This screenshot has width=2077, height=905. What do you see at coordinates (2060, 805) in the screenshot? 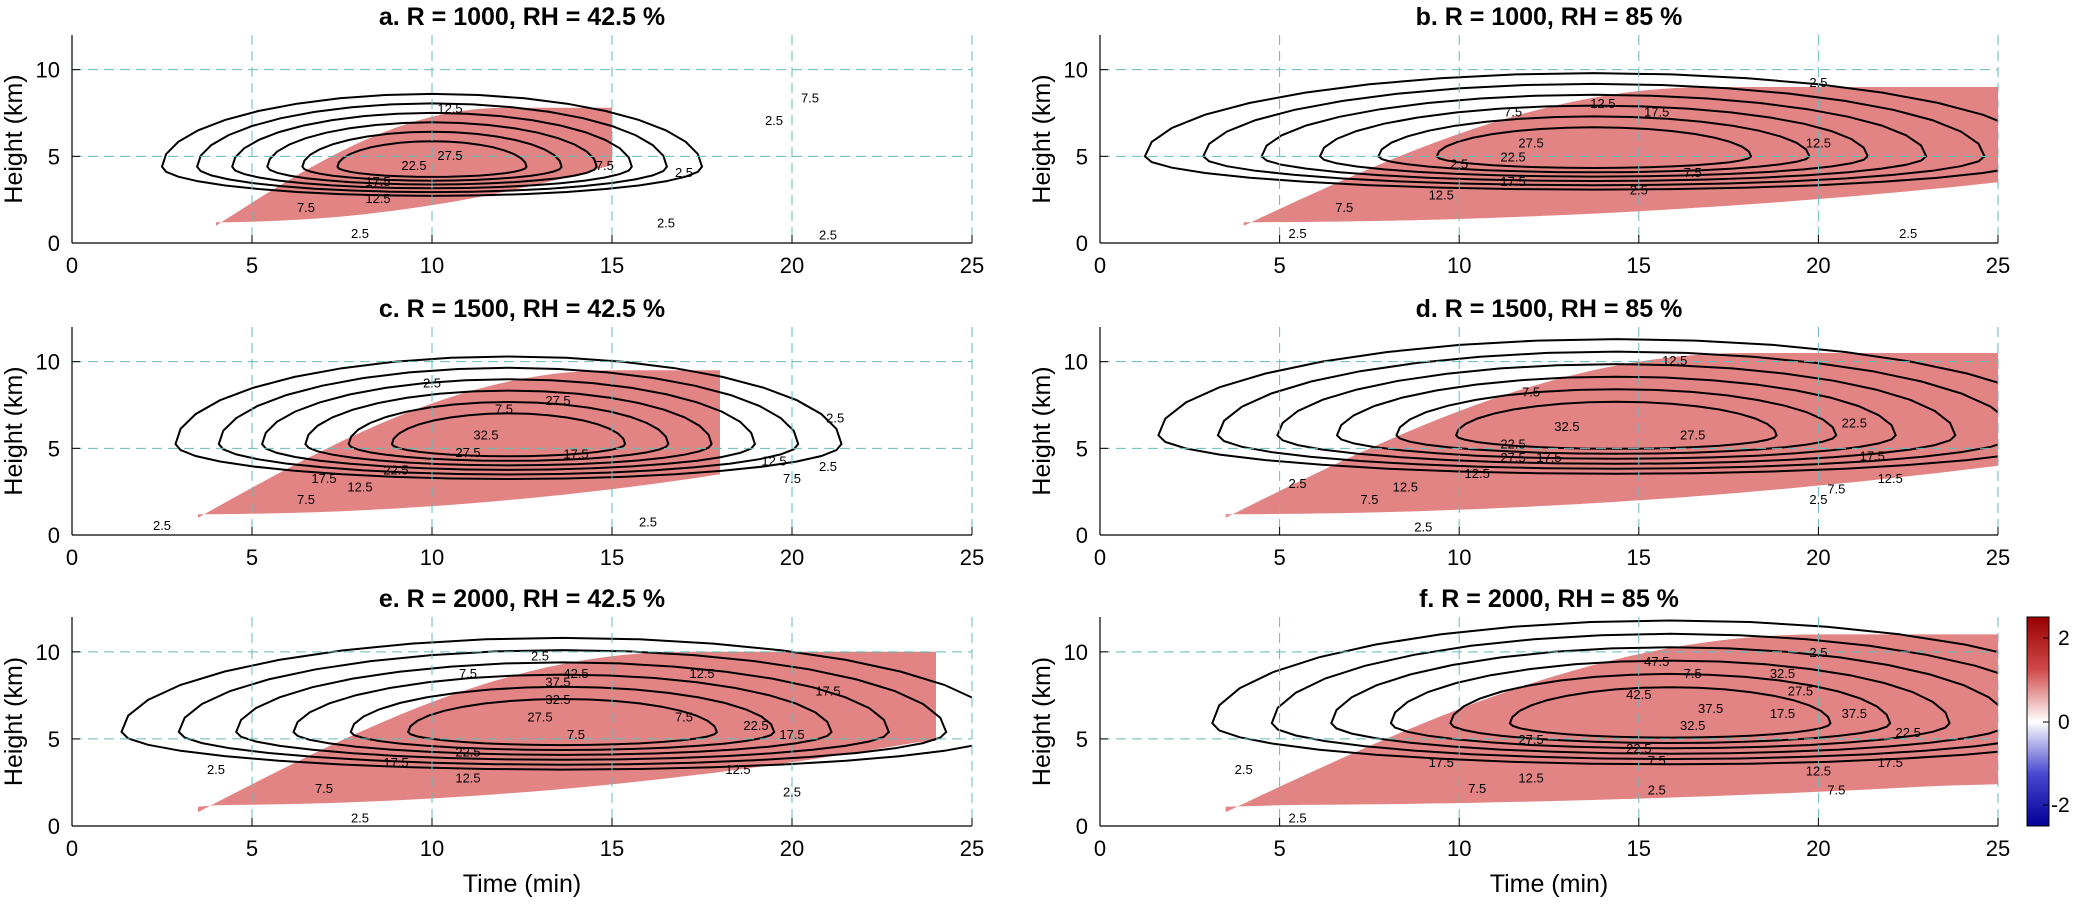
I see `colorbar-tick-label: -2` at bounding box center [2060, 805].